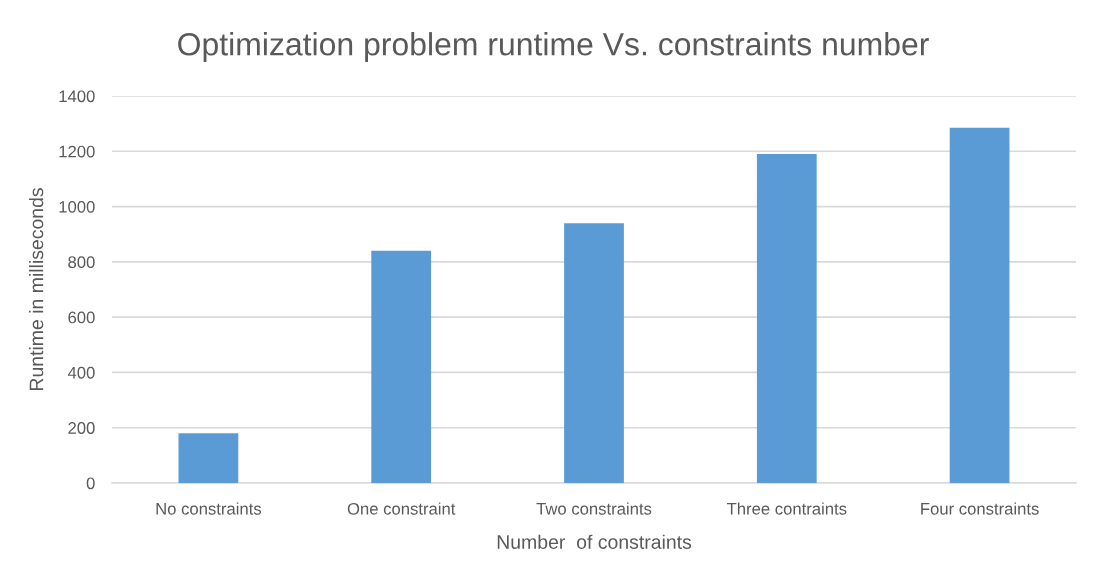  I want to click on x-tick-label: Four constraints, so click(980, 508).